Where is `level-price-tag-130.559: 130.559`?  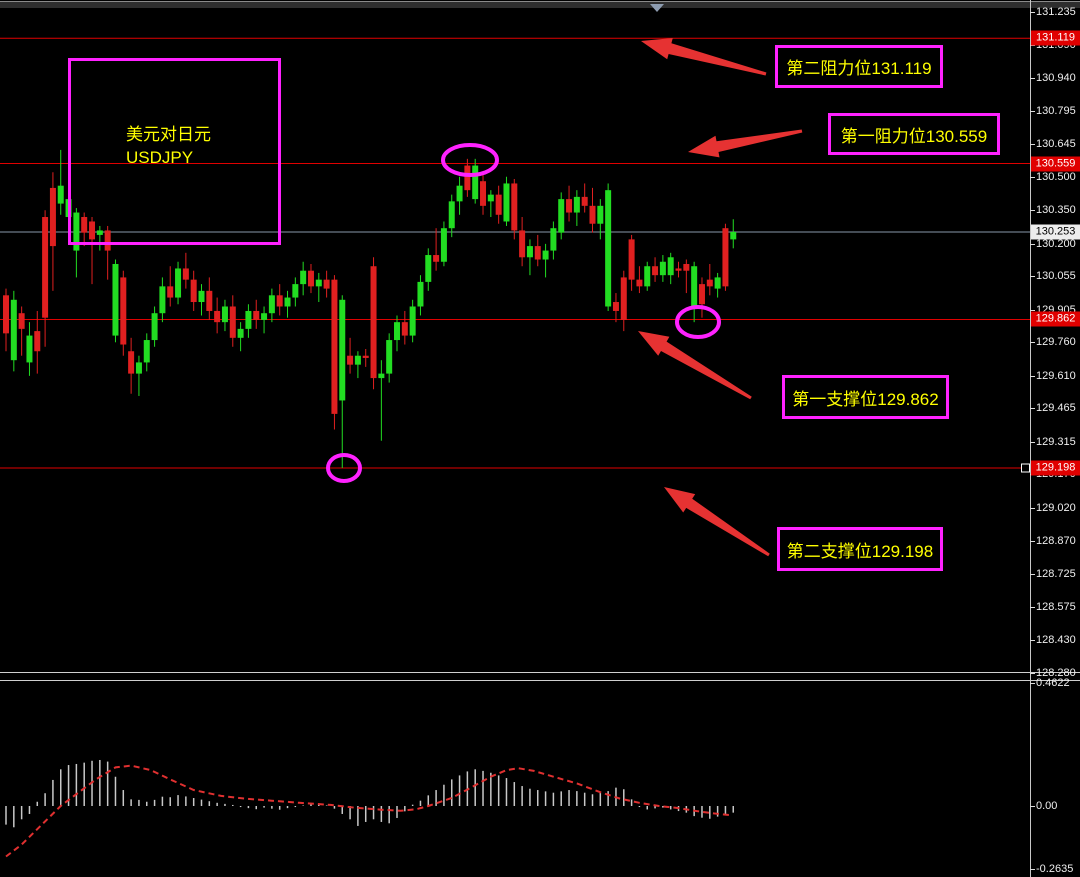
level-price-tag-130.559: 130.559 is located at coordinates (1055, 164).